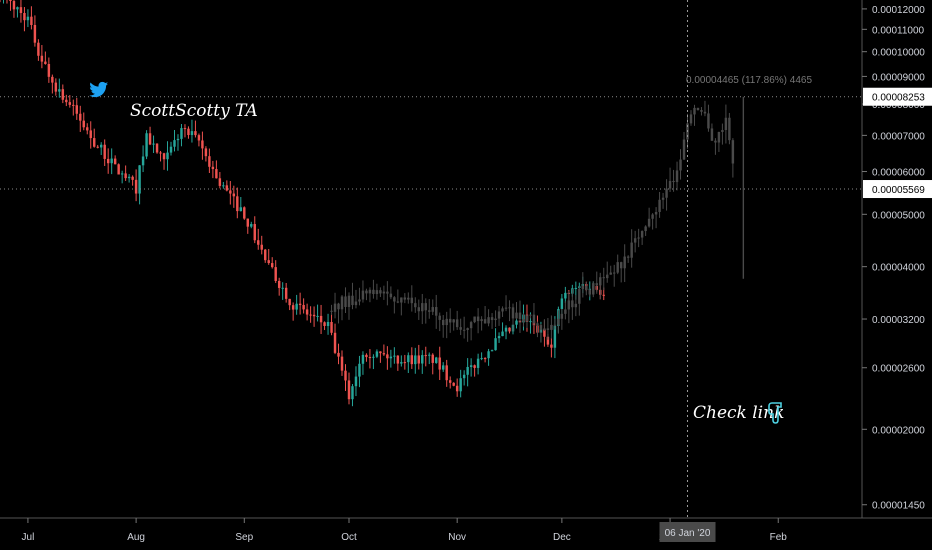 The image size is (932, 550). What do you see at coordinates (898, 215) in the screenshot?
I see `price-tick-label: 0.00005000` at bounding box center [898, 215].